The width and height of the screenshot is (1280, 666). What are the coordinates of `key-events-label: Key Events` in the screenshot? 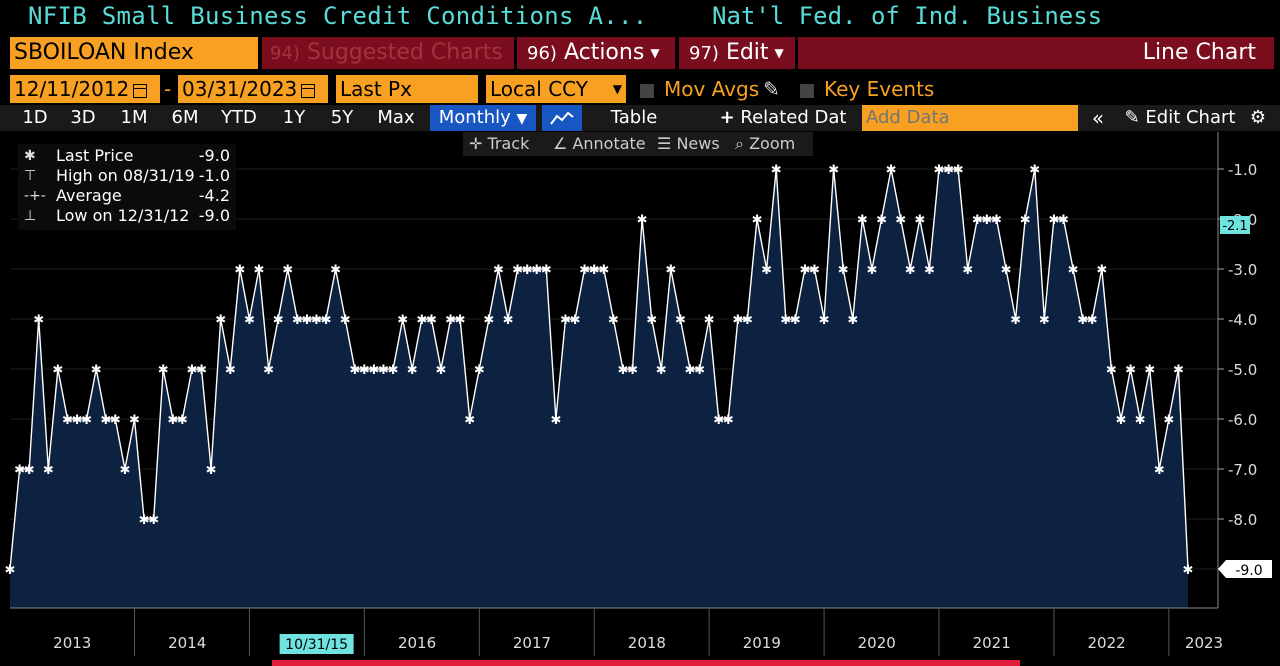 It's located at (879, 89).